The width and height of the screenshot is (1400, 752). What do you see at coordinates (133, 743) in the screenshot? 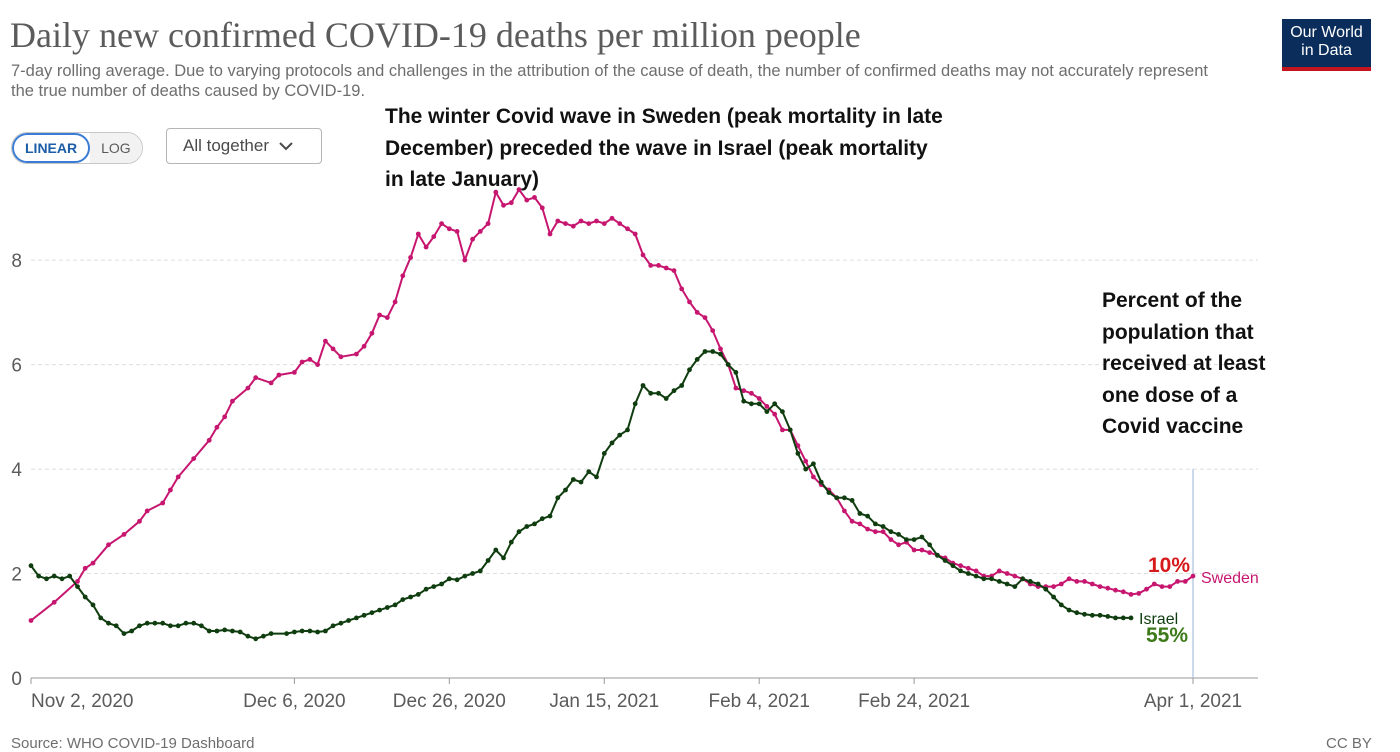
I see `source-note: Source: WHO COVID-19 Dashboard` at bounding box center [133, 743].